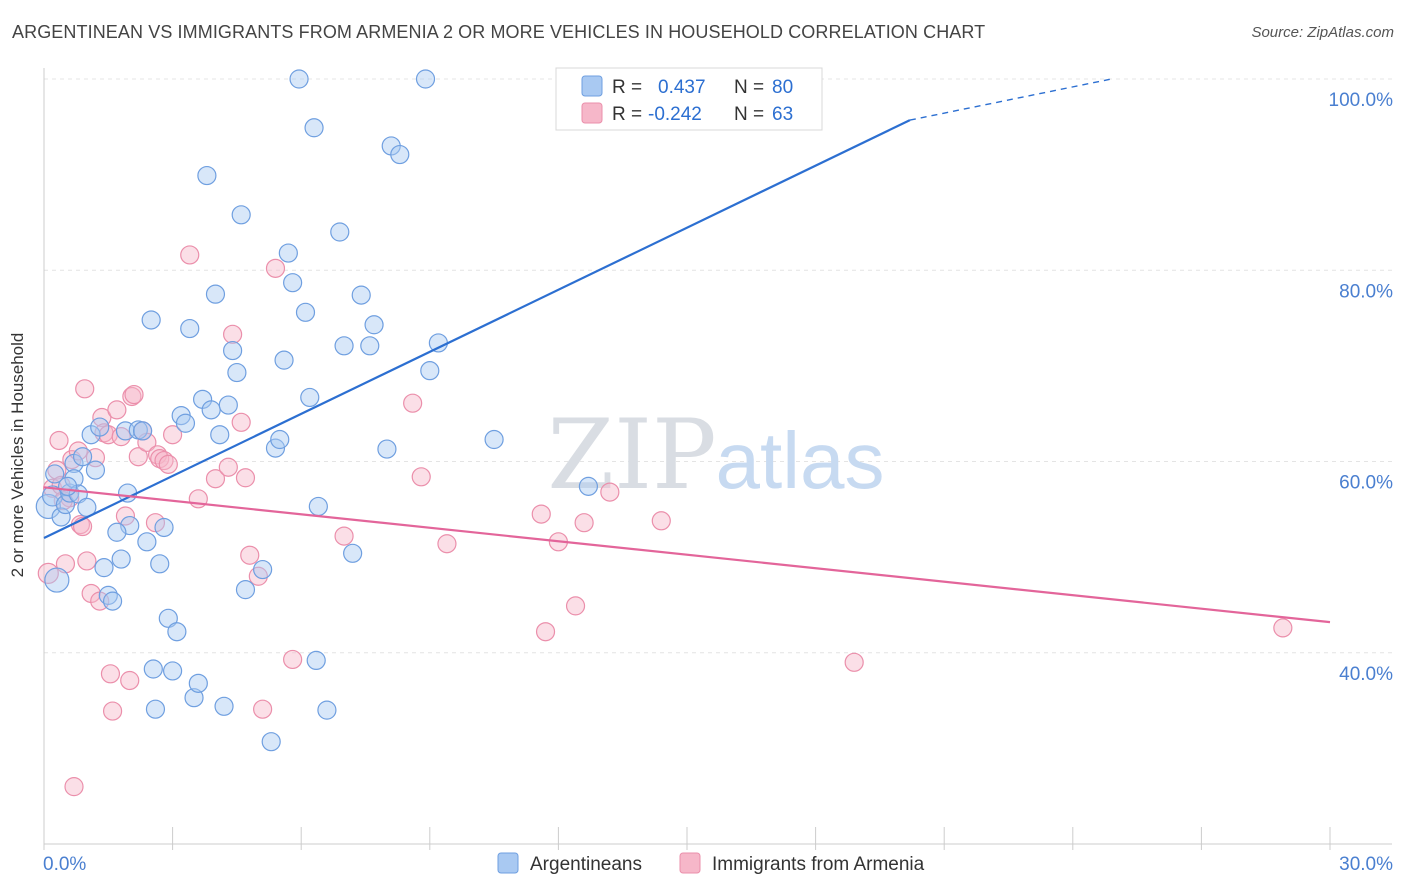 The height and width of the screenshot is (892, 1406). I want to click on legend-bottom-label-argentineans: Argentineans, so click(586, 864).